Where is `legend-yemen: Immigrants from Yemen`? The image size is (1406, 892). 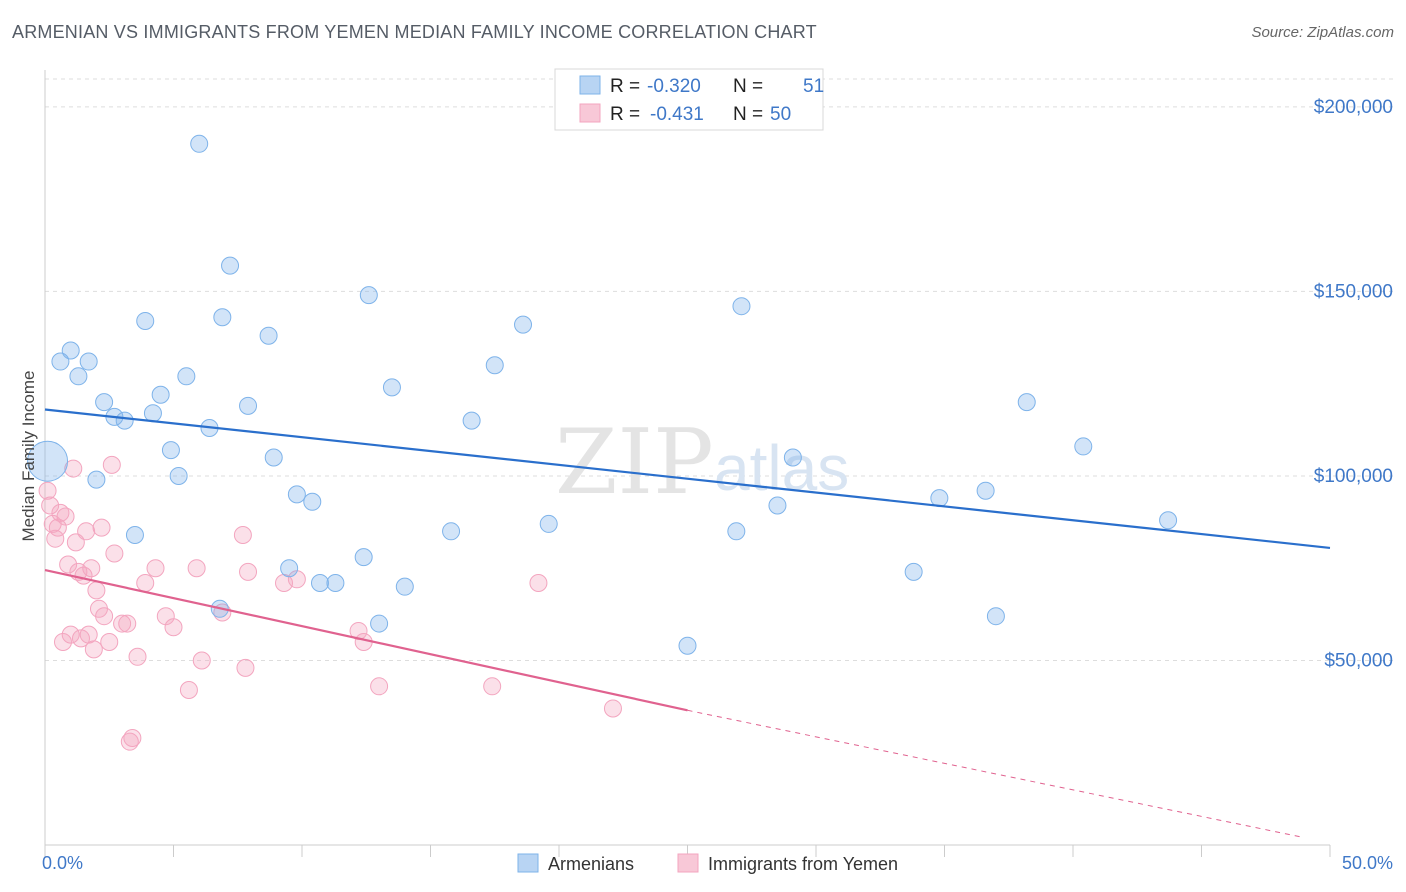 legend-yemen: Immigrants from Yemen is located at coordinates (803, 864).